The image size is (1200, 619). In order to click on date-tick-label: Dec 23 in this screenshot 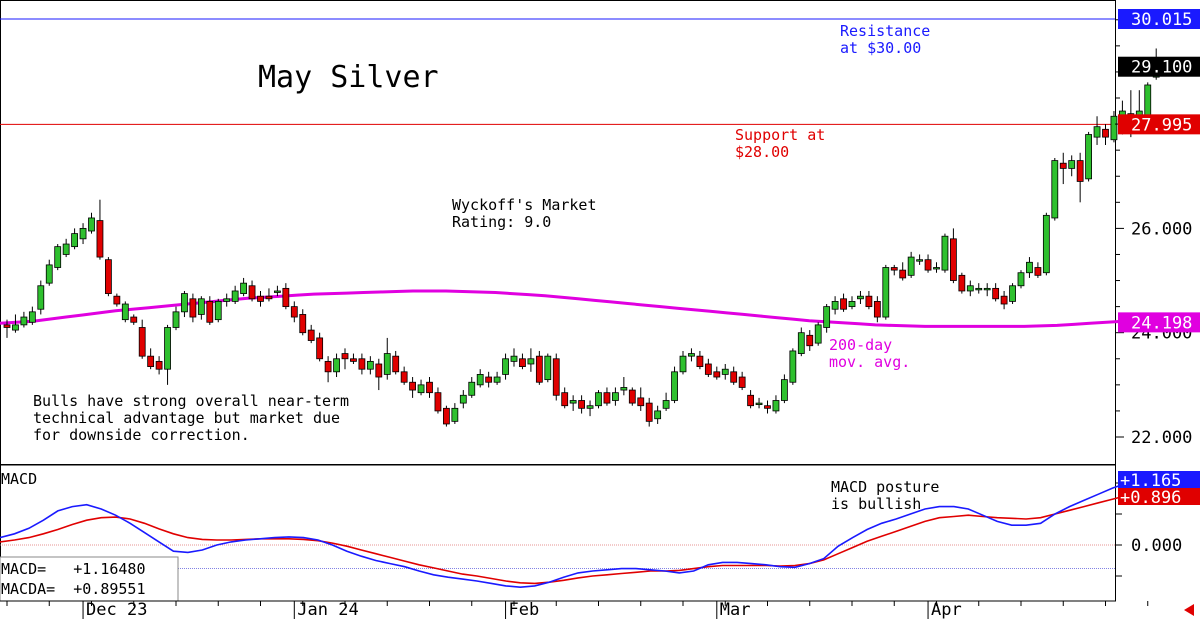, I will do `click(116, 609)`.